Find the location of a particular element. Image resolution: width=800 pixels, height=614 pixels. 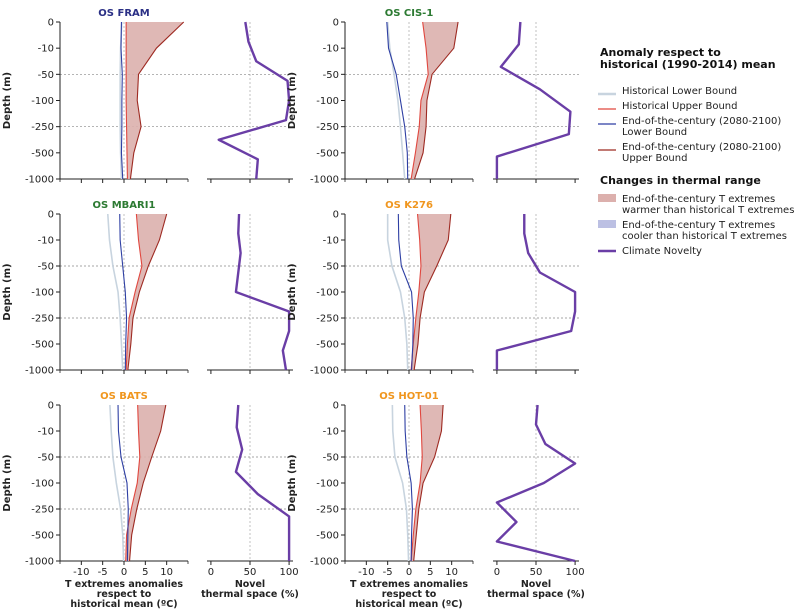

legend-label: End-of-the-century T extremes is located at coordinates (698, 225).